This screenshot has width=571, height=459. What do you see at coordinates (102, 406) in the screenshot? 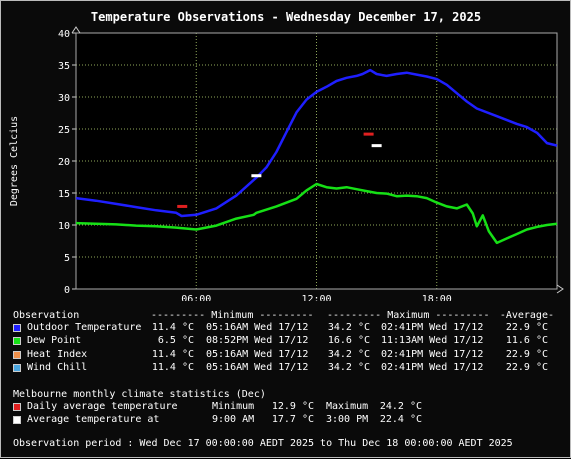
I see `climate-label: Daily average temperature` at bounding box center [102, 406].